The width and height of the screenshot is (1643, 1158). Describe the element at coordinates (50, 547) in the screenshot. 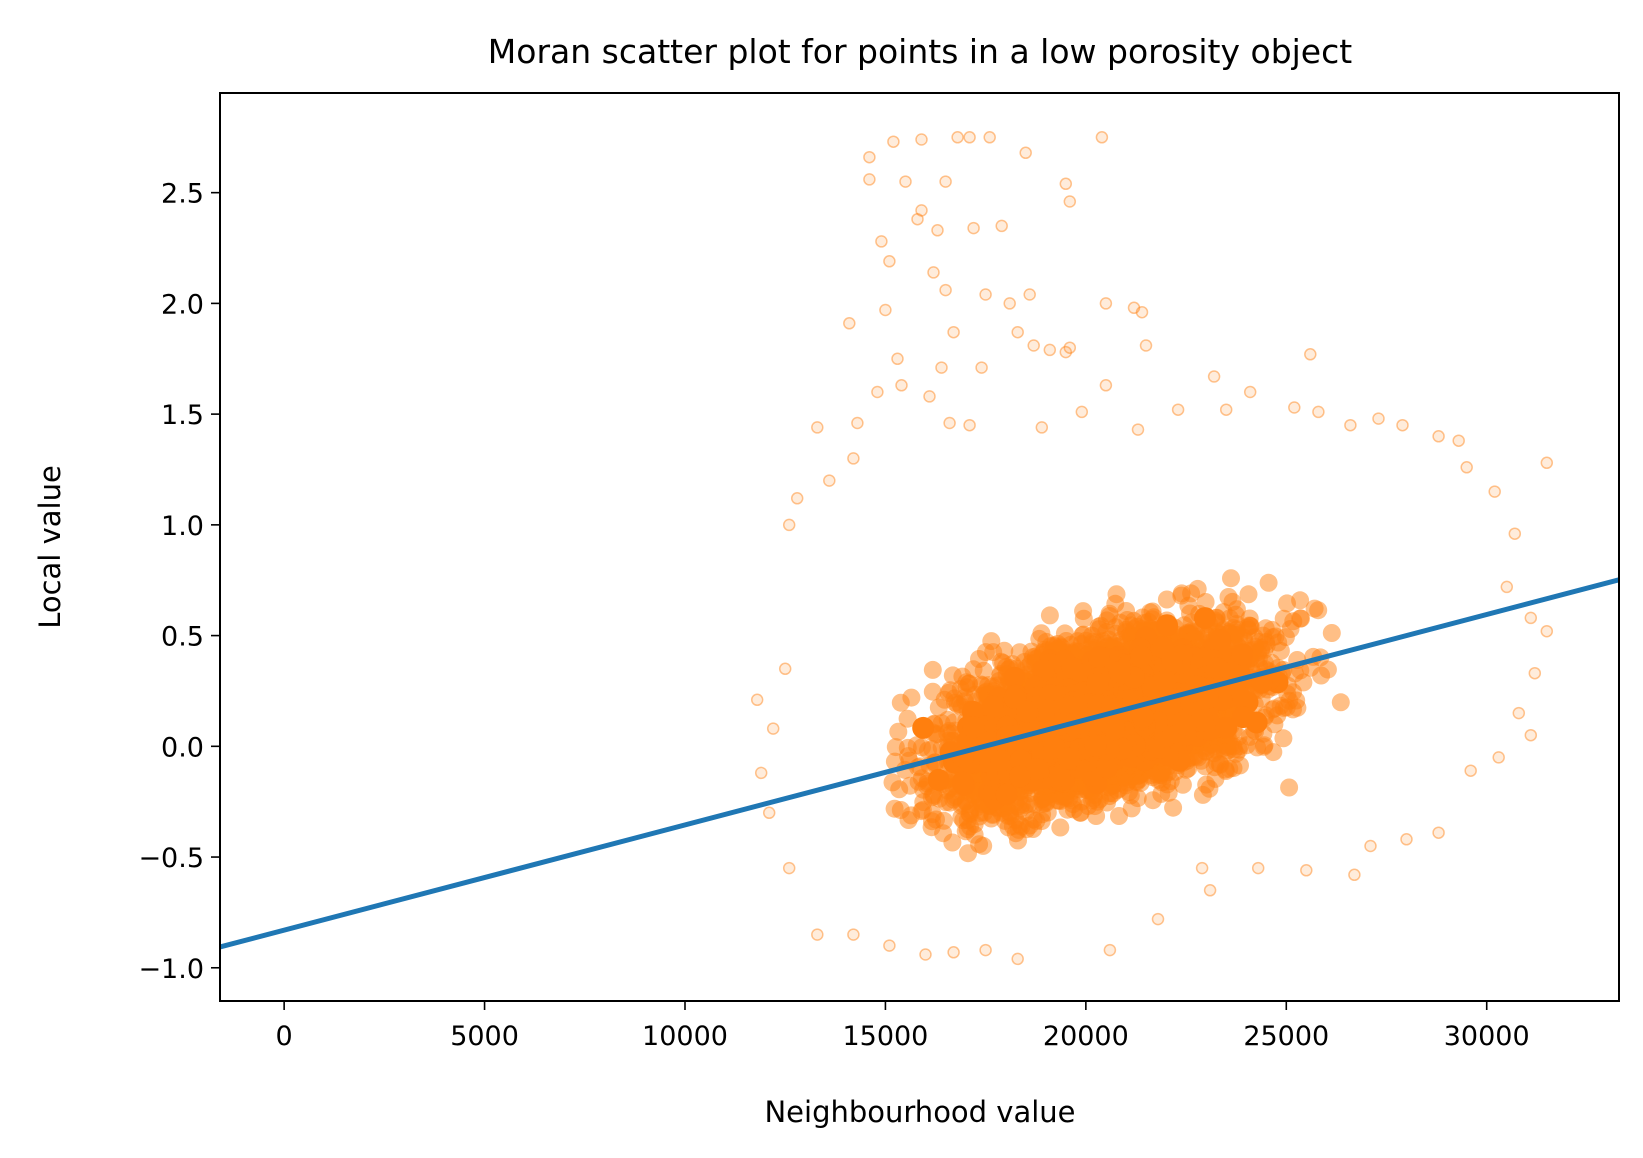

I see `y-axis-label: Local value` at that location.